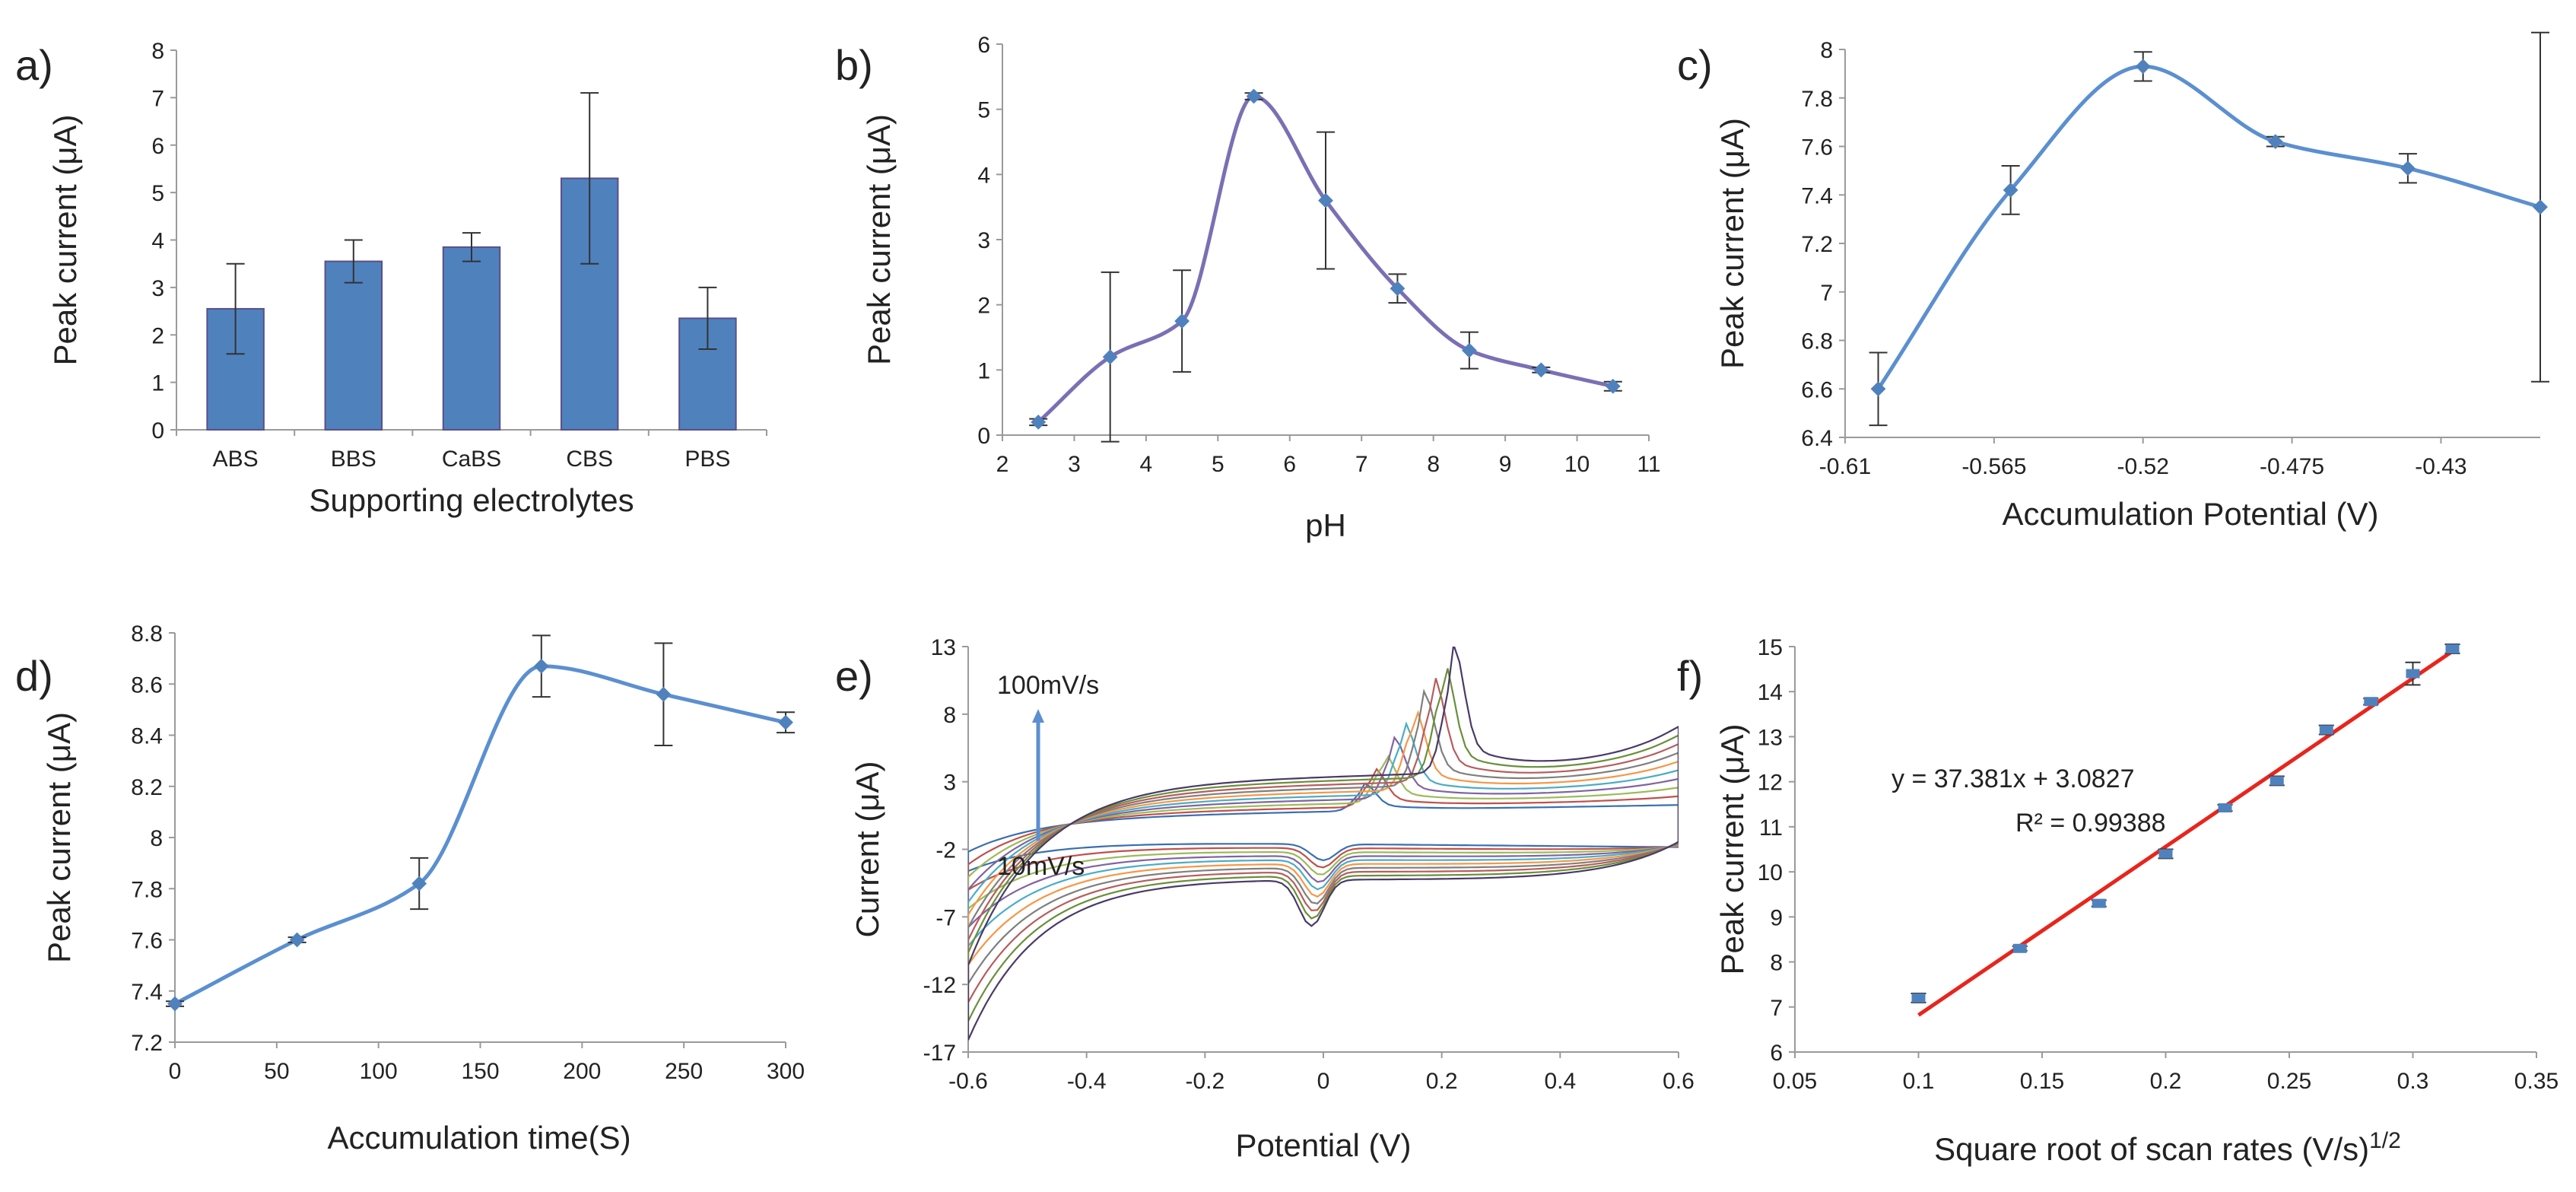 The width and height of the screenshot is (2576, 1192). I want to click on annotation-bottom: 10mV/s, so click(1041, 866).